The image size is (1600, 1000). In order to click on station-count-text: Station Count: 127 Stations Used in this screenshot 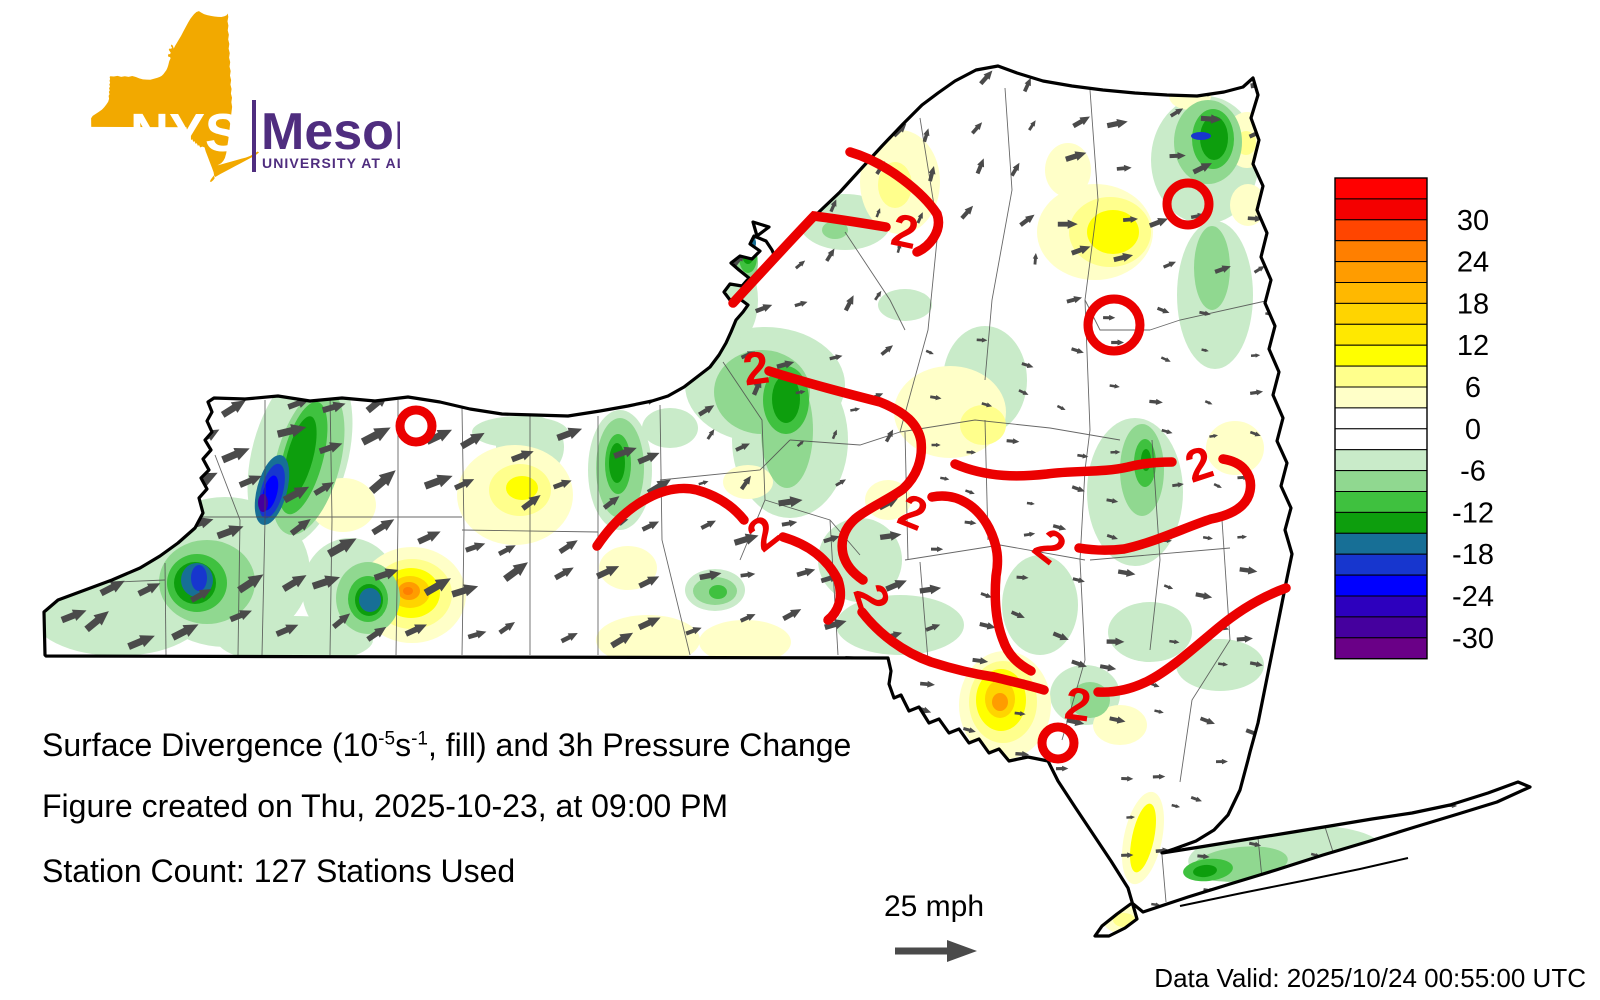, I will do `click(279, 871)`.